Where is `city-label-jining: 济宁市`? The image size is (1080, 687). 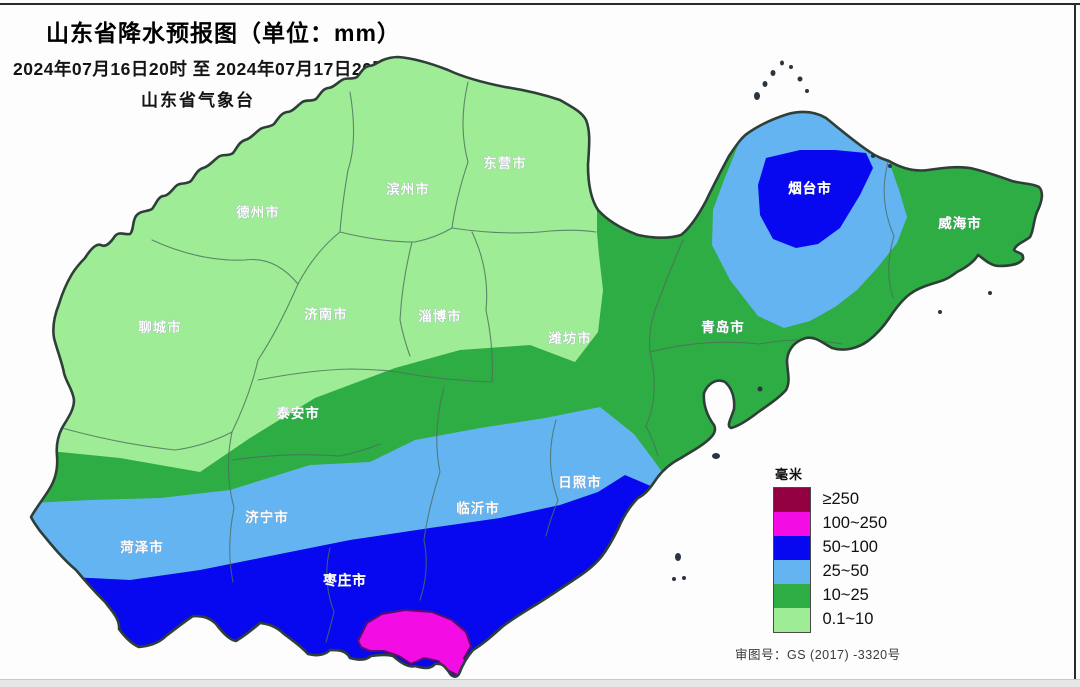 city-label-jining: 济宁市 is located at coordinates (267, 517).